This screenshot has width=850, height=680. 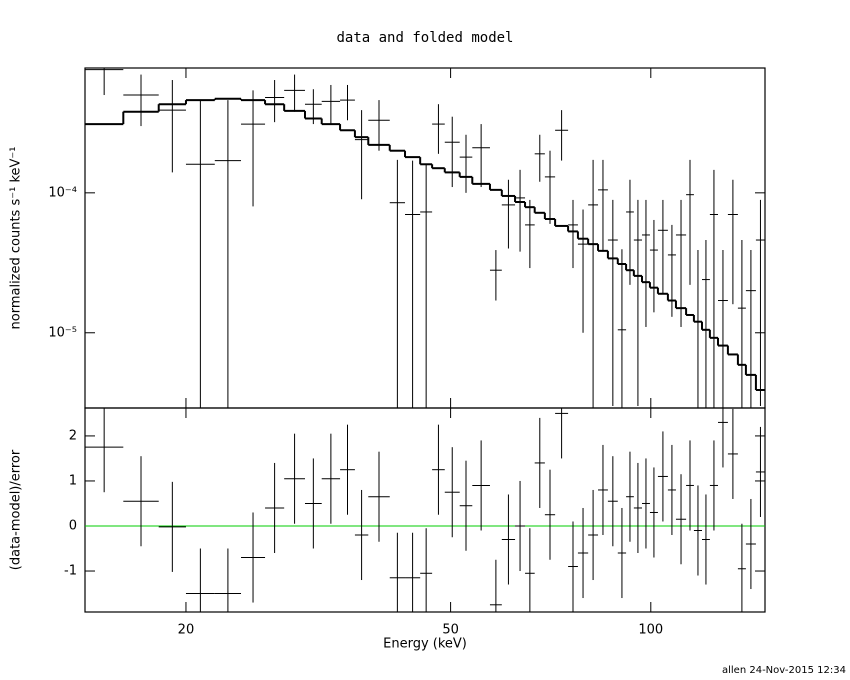 I want to click on y-tick-label: 1, so click(x=73, y=480).